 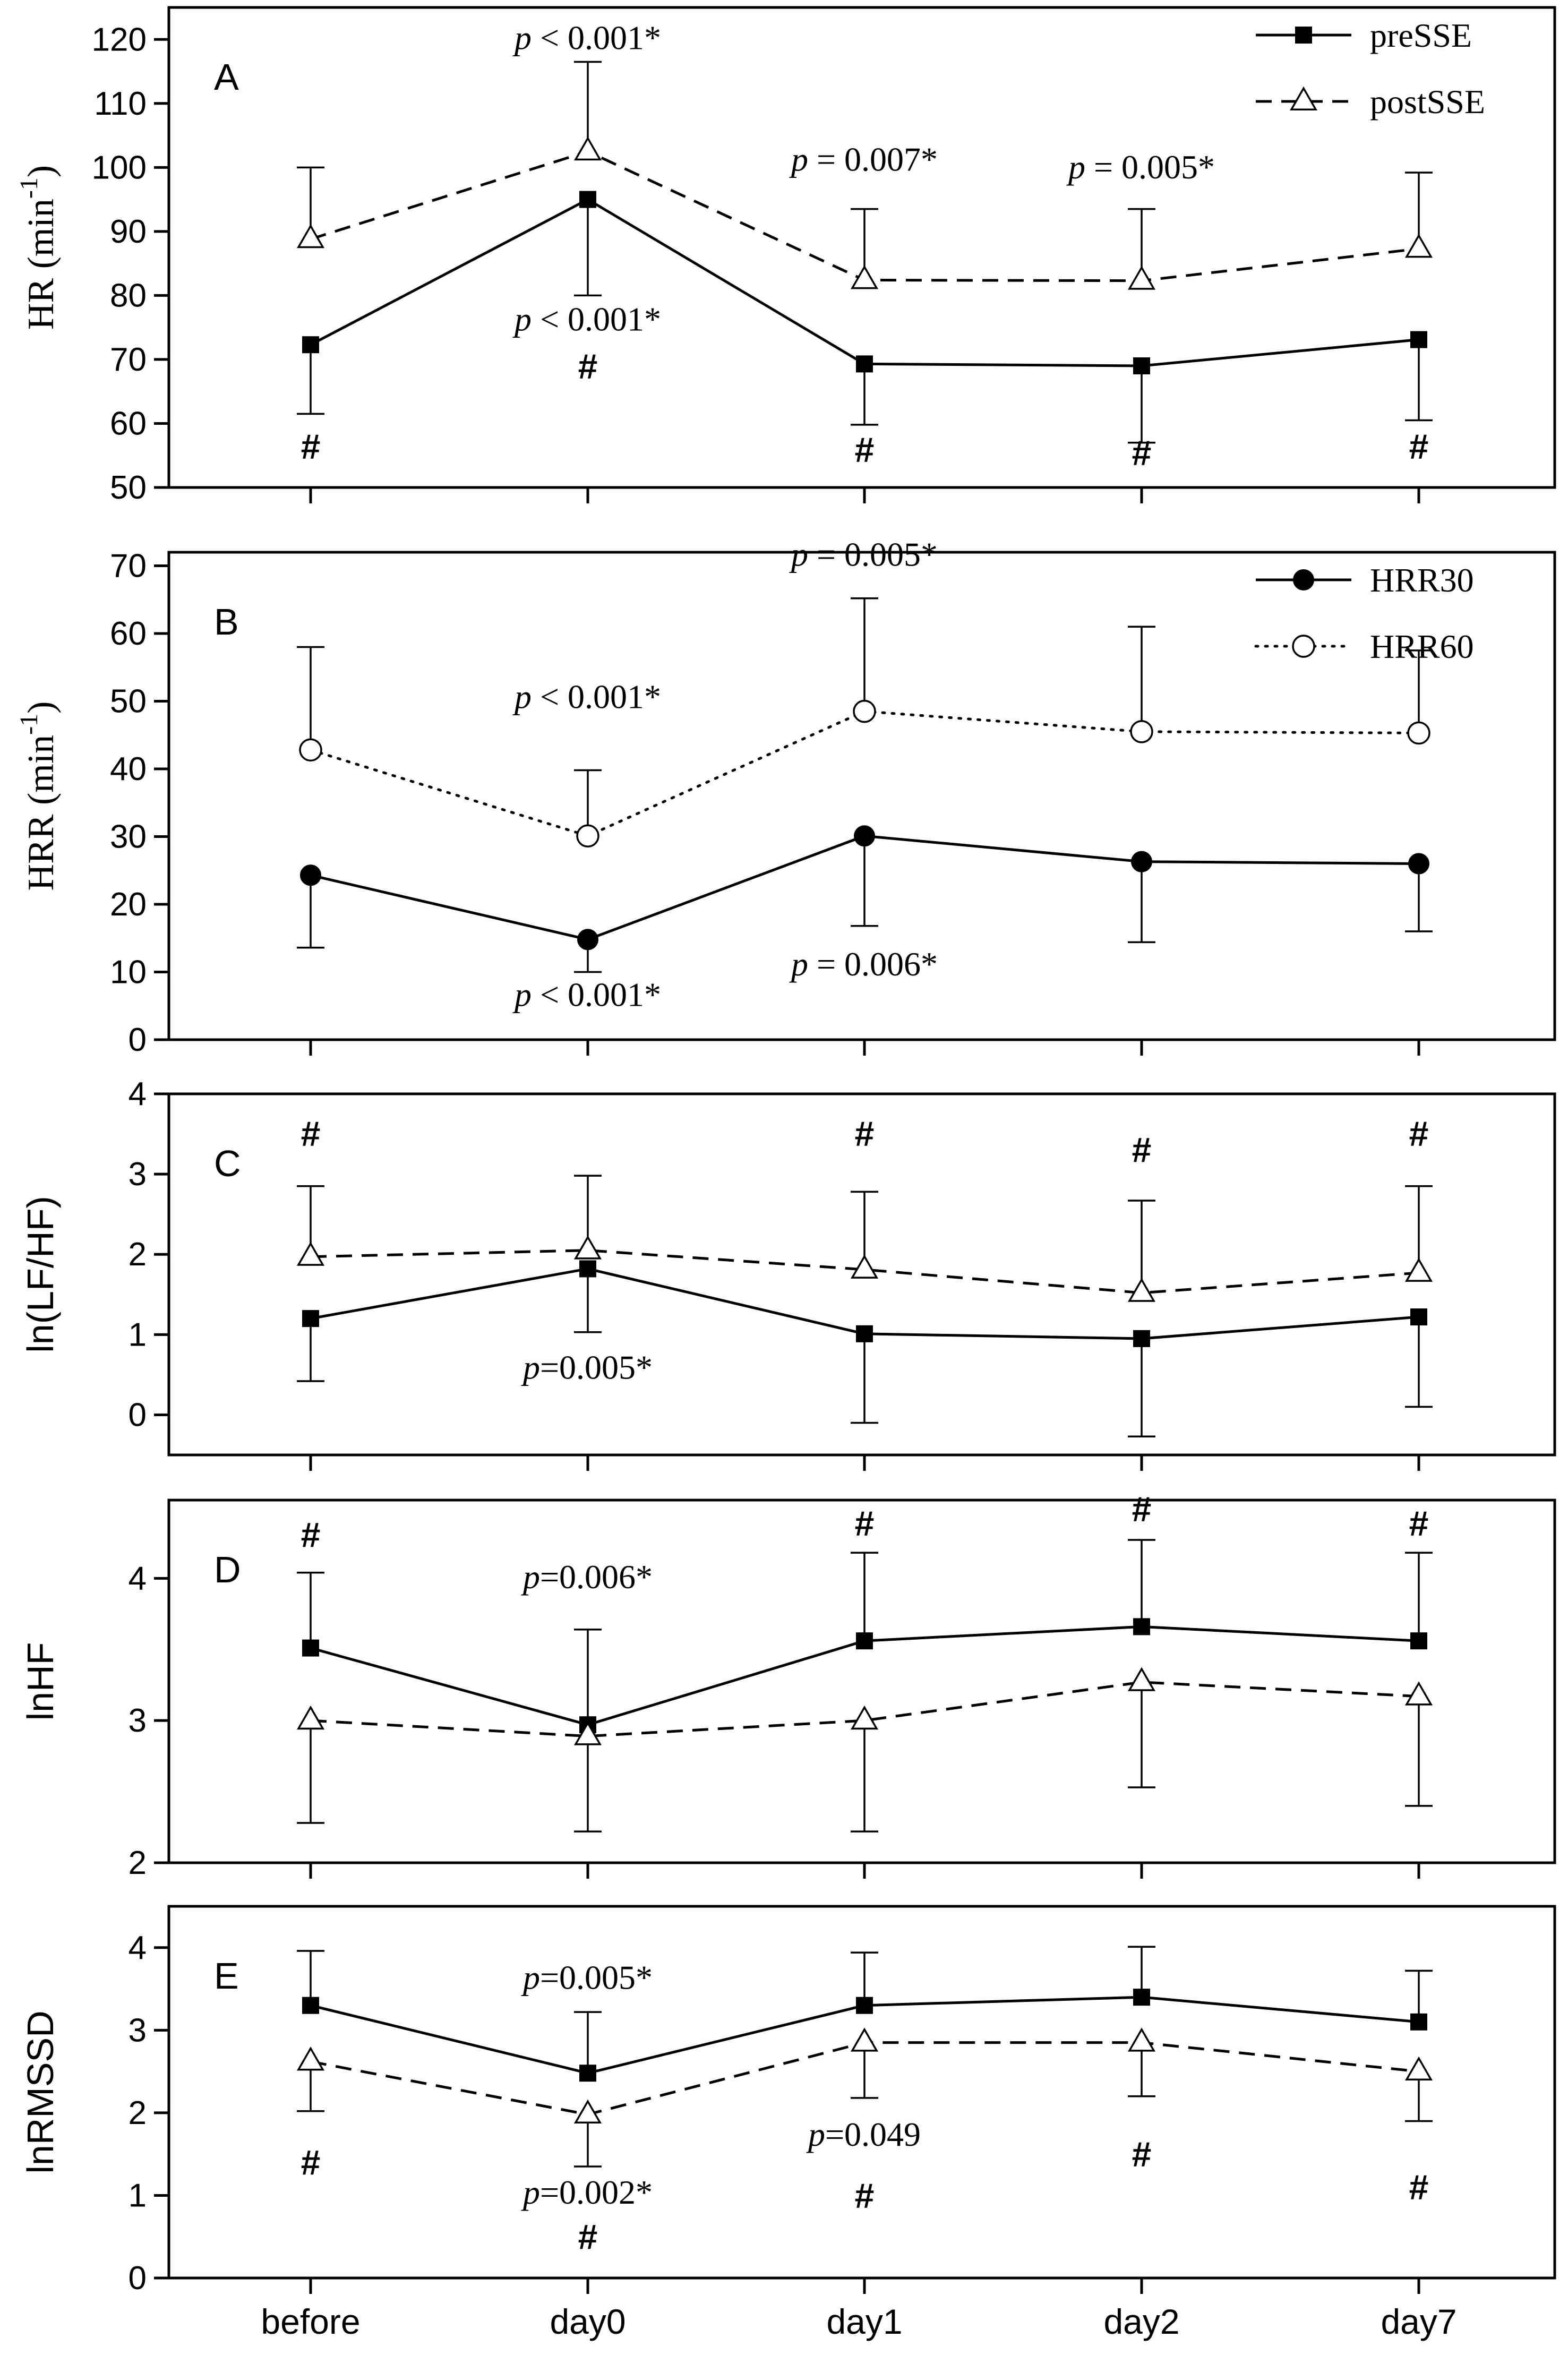 What do you see at coordinates (864, 2321) in the screenshot?
I see `x-tick-label: day1` at bounding box center [864, 2321].